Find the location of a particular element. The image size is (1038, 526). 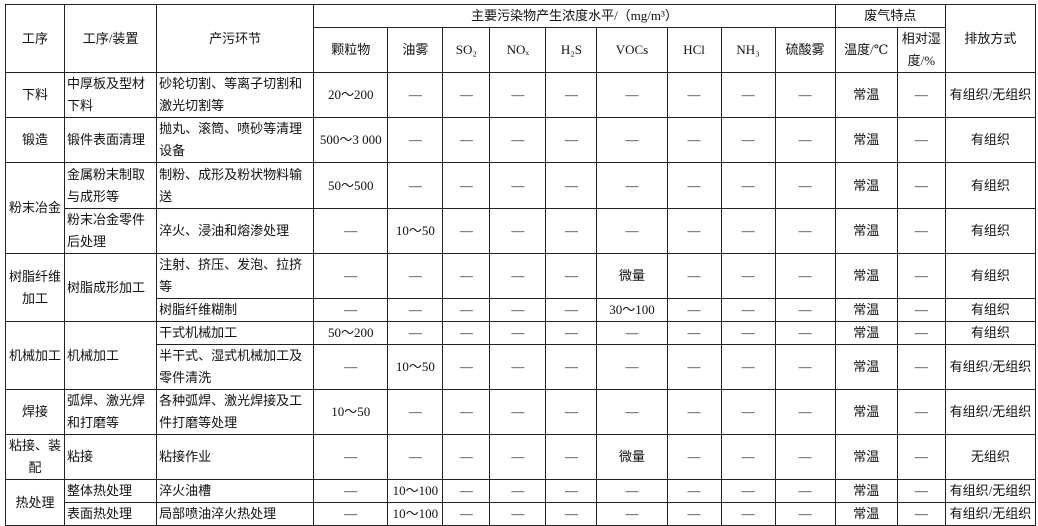

table-row: 机械加工 机械加工 干式机械加工 50～200— — — — — — — — 常温 — 有组织 is located at coordinates (520, 355).